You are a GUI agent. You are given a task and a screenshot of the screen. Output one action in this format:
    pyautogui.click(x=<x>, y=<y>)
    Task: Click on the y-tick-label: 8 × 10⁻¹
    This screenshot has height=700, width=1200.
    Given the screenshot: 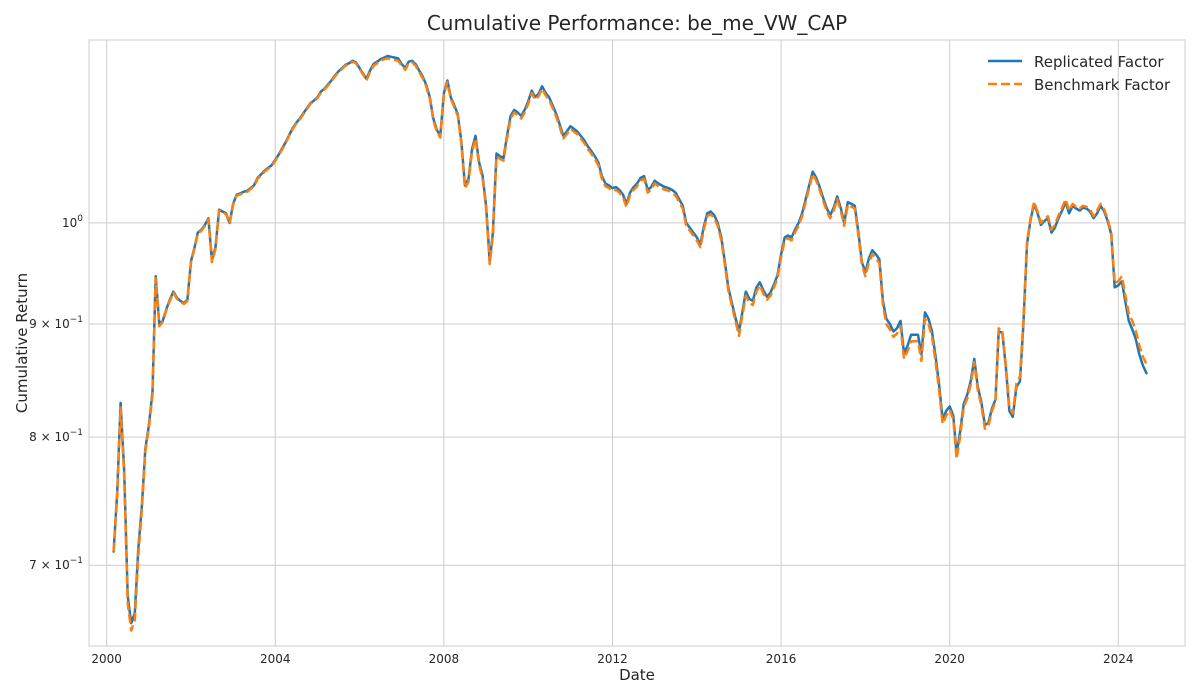 What is the action you would take?
    pyautogui.click(x=56, y=436)
    